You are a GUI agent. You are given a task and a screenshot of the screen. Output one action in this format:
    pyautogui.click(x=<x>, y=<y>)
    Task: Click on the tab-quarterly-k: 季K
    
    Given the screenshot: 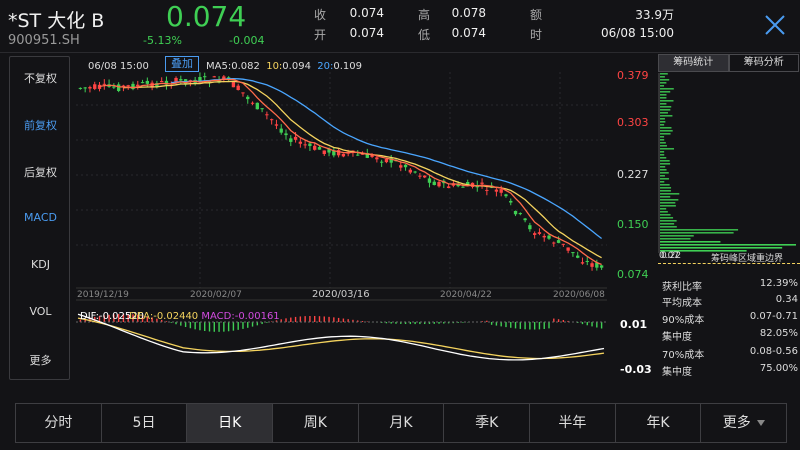 What is the action you would take?
    pyautogui.click(x=487, y=423)
    